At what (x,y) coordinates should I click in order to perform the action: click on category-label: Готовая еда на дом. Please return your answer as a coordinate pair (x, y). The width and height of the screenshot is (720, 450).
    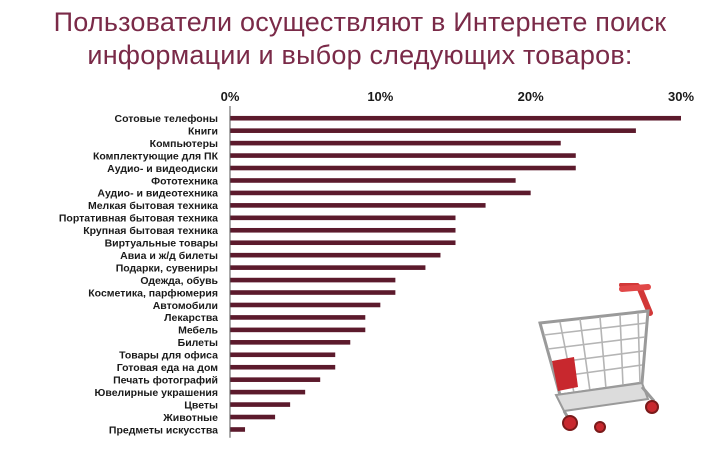
    Looking at the image, I should click on (168, 368).